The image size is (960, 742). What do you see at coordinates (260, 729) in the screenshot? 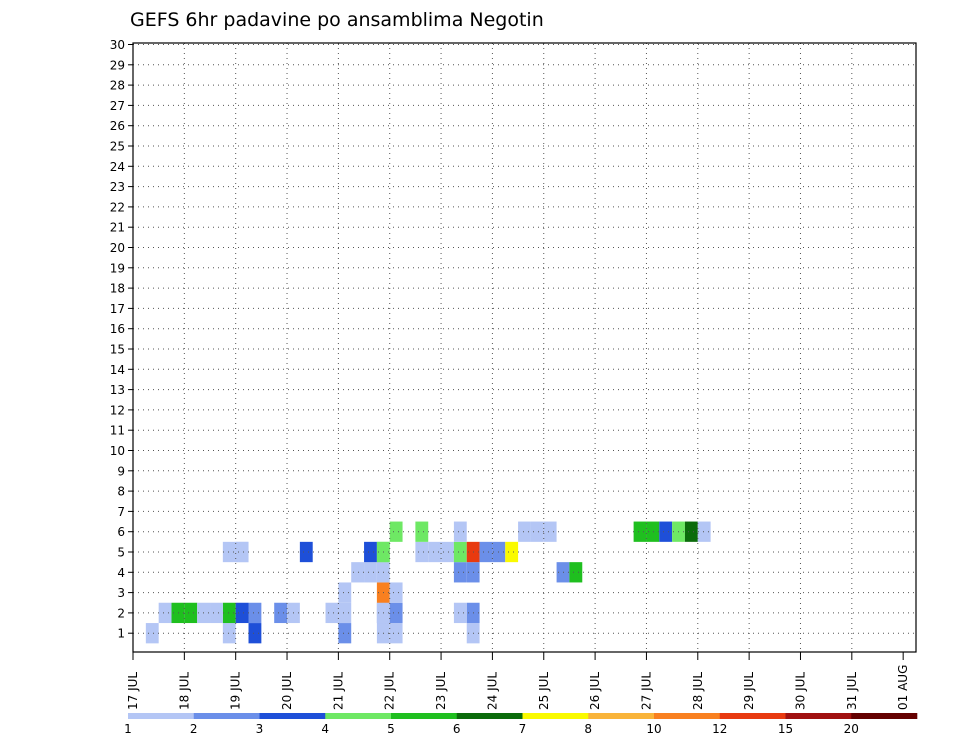
I see `legend-label: 3` at bounding box center [260, 729].